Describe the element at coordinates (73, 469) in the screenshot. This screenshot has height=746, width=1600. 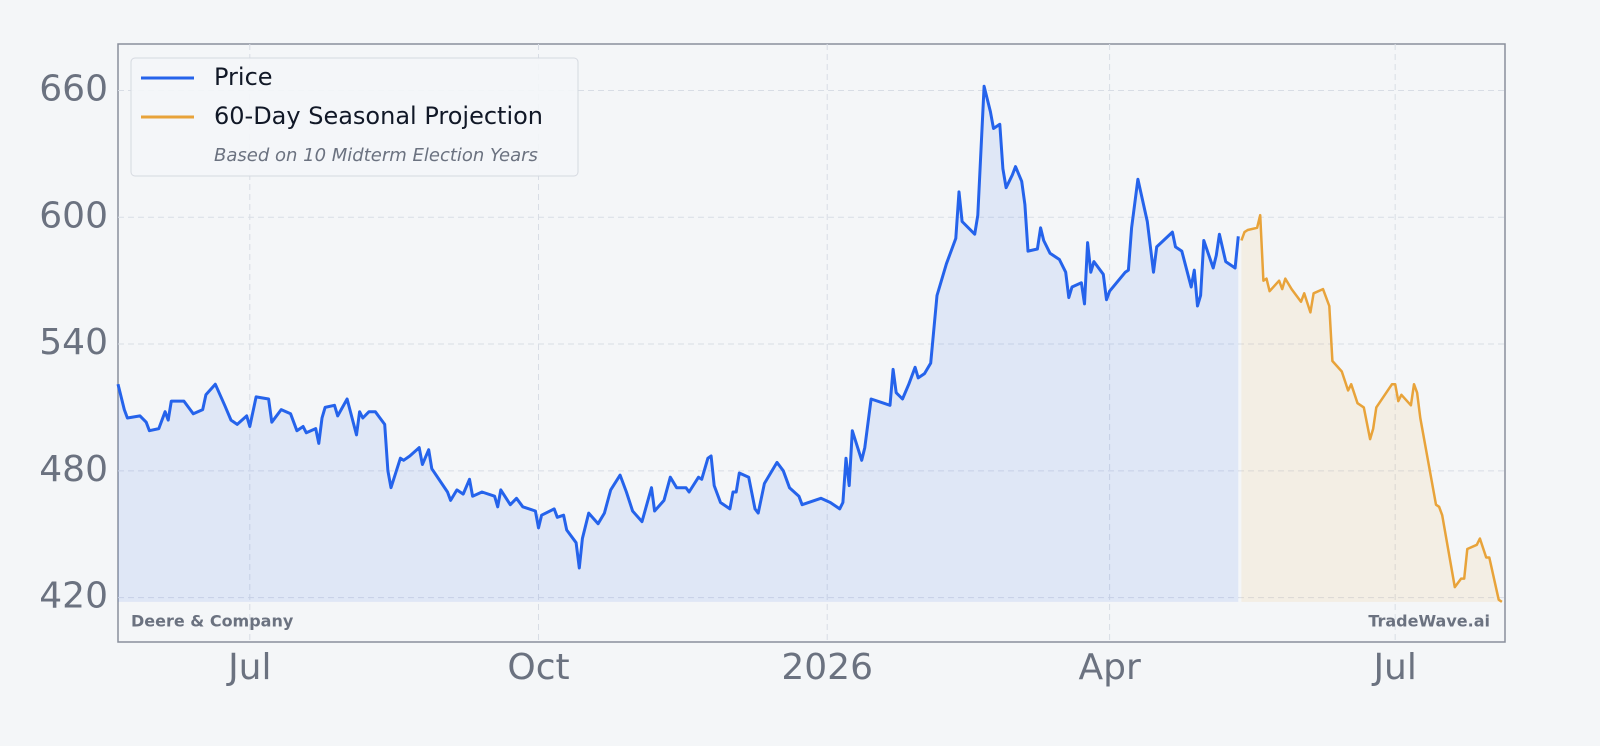
I see `y-tick-label: 480` at that location.